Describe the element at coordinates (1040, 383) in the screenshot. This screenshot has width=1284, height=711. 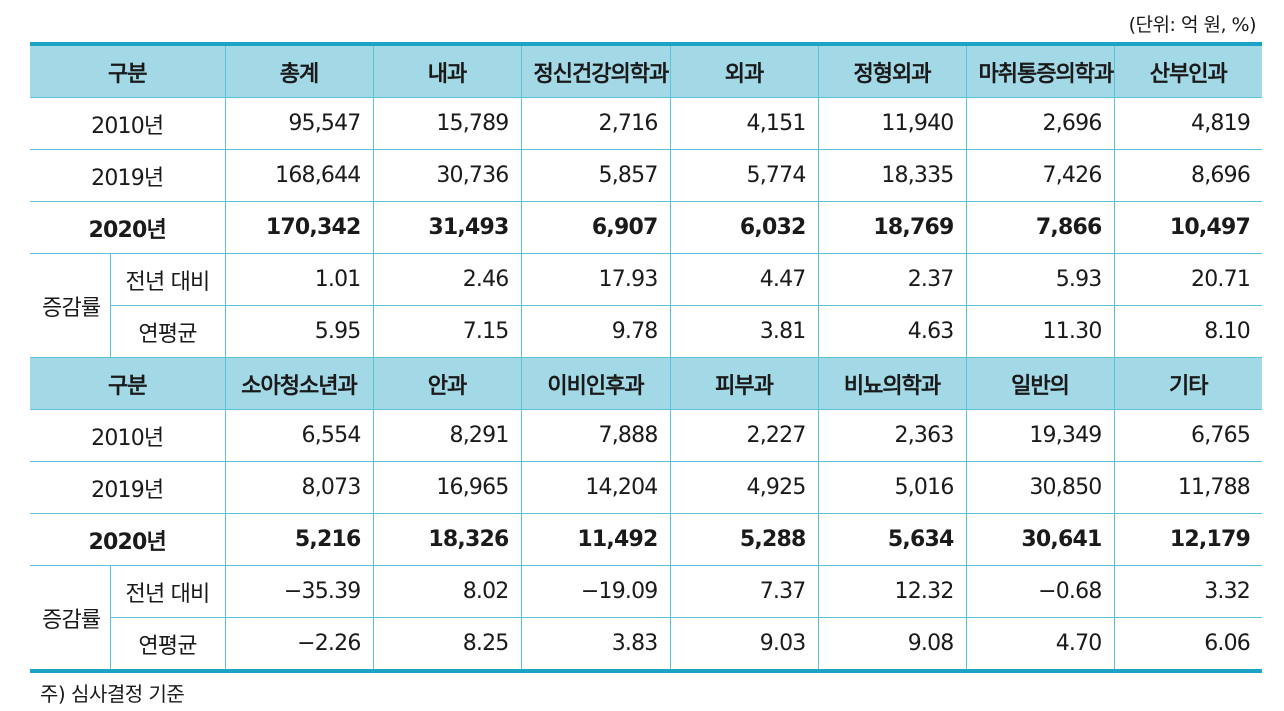
I see `column-header: 일반의` at that location.